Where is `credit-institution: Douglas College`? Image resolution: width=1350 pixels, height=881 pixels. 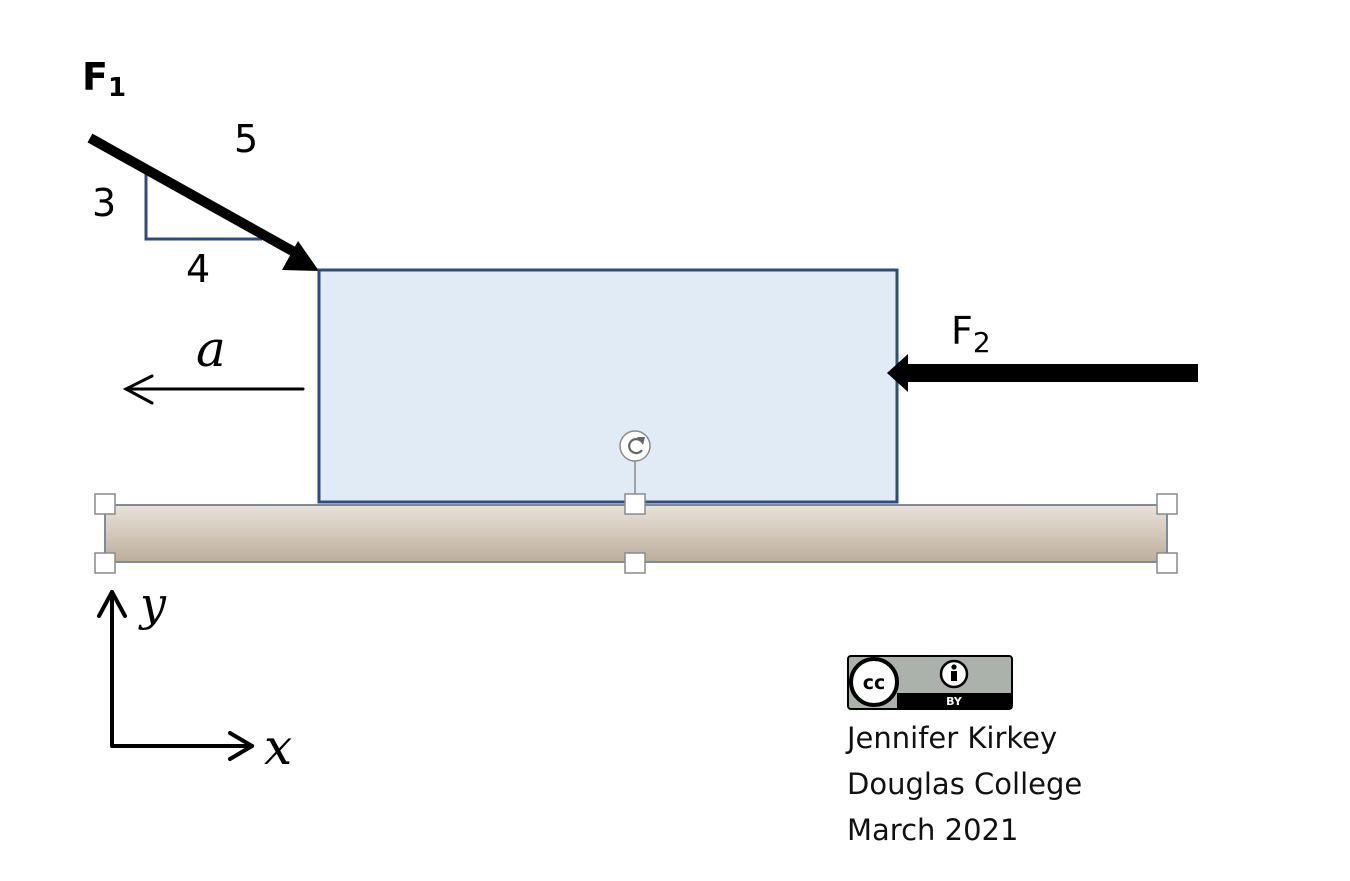
credit-institution: Douglas College is located at coordinates (965, 784).